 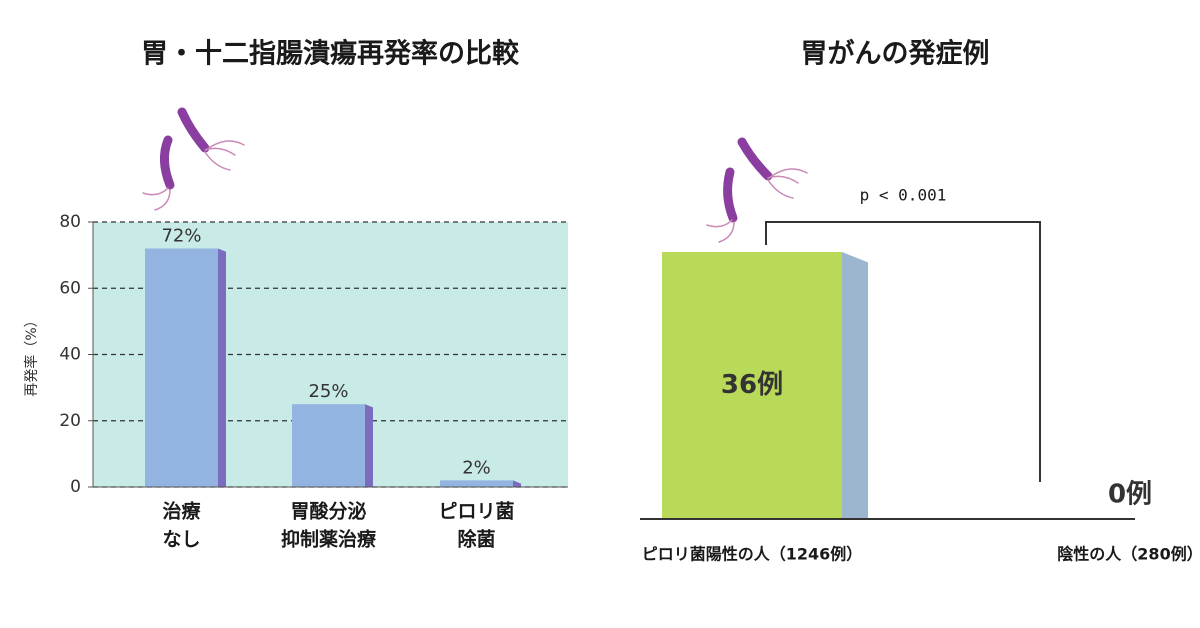 I want to click on data-label: 25%, so click(x=328, y=391).